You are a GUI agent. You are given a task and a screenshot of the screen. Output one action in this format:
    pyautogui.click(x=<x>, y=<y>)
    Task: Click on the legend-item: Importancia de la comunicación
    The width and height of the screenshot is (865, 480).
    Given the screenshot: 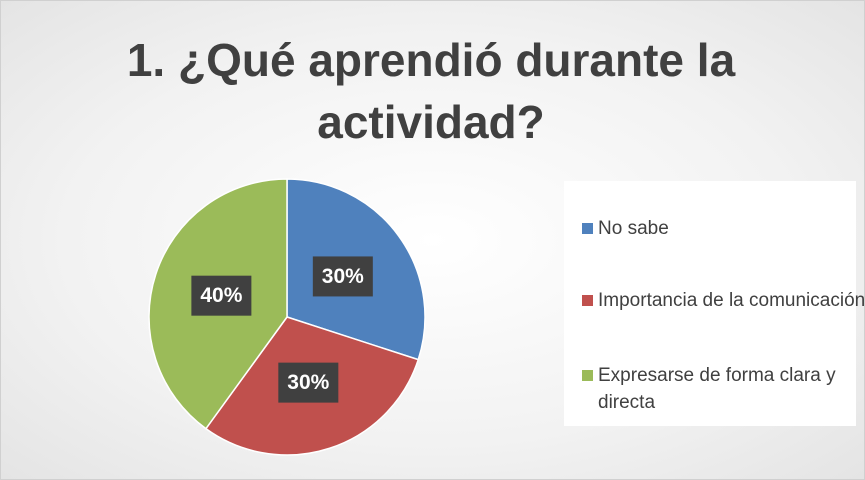 What is the action you would take?
    pyautogui.click(x=722, y=300)
    